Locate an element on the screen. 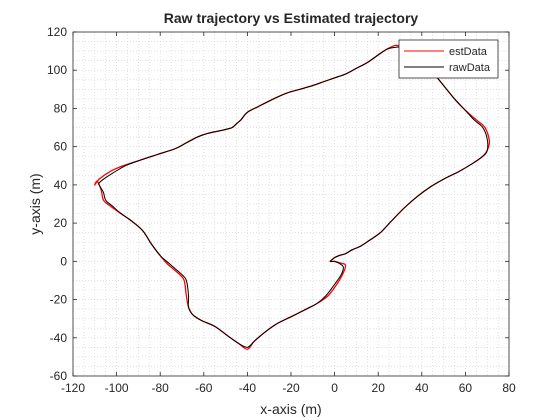  x-tick-label: -80 is located at coordinates (161, 388).